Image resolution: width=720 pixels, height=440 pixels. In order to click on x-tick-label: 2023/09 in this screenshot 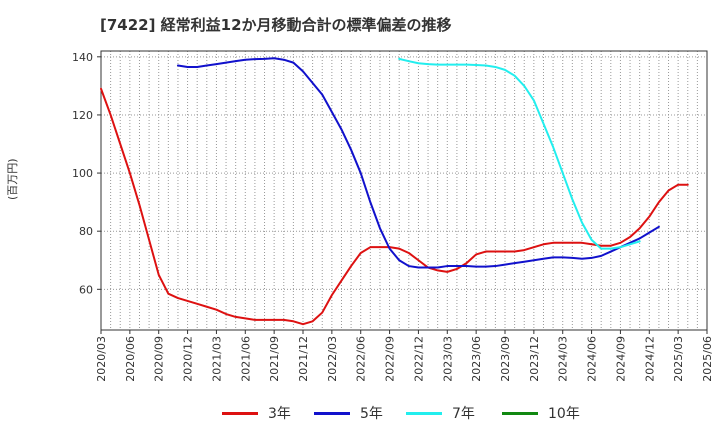, I will do `click(505, 359)`.